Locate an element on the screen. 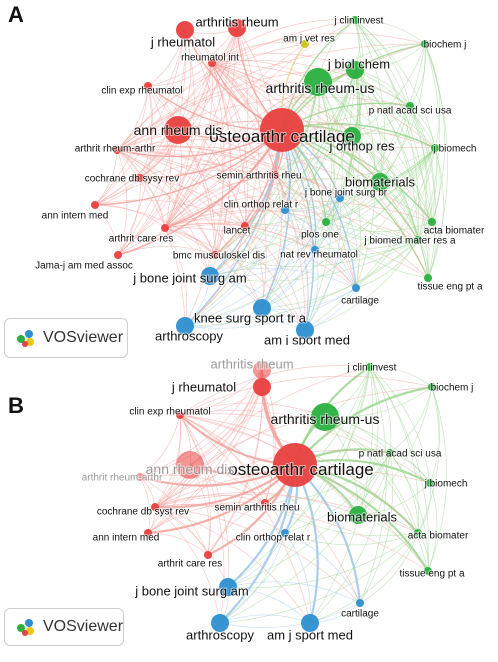 This screenshot has height=662, width=498. journal-node-rheumint is located at coordinates (212, 63).